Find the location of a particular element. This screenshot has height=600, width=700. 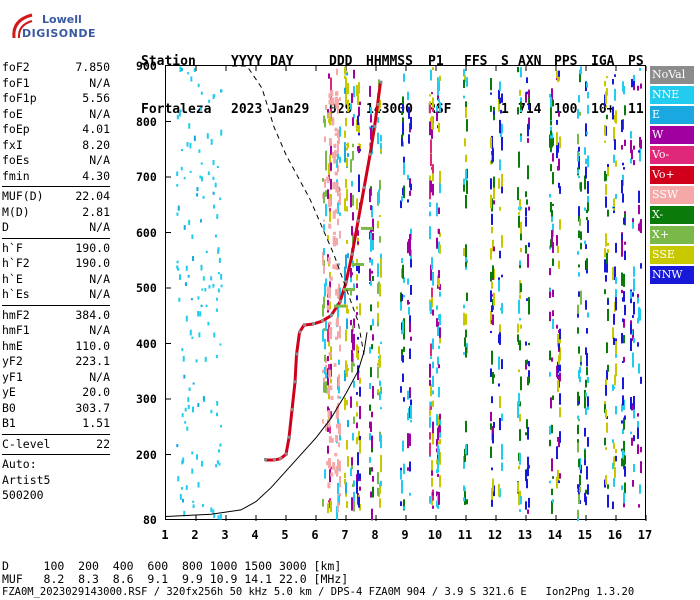

divider is located at coordinates (56, 454).